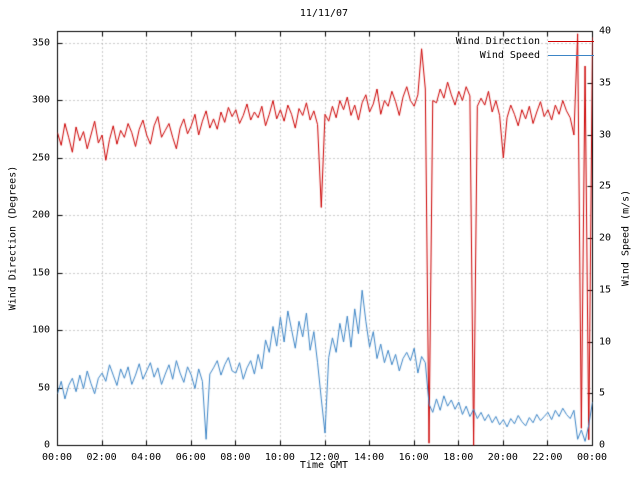 The image size is (640, 480). Describe the element at coordinates (602, 393) in the screenshot. I see `y-right-tick-label: 5` at that location.